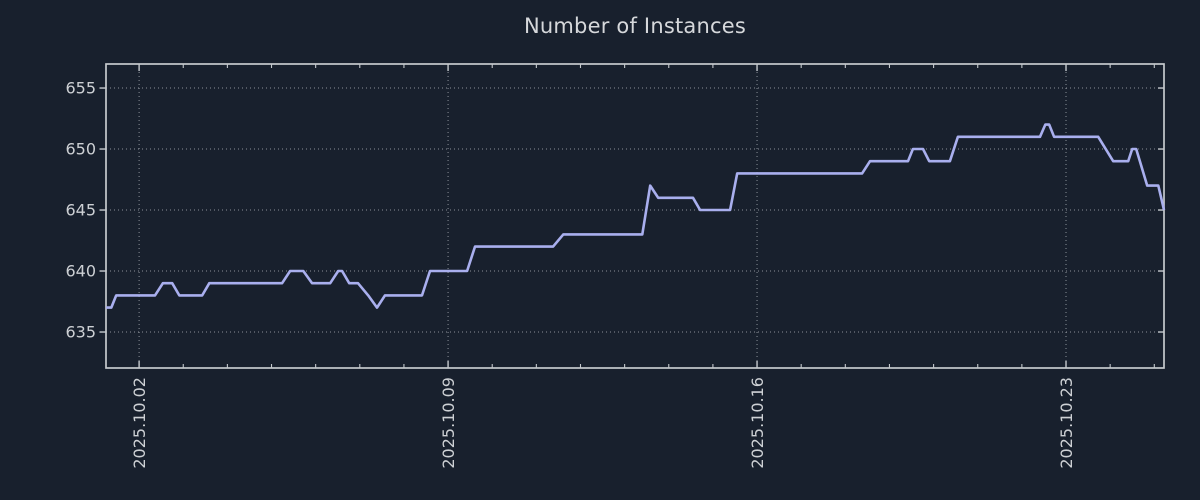  I want to click on x-tick-label: 2025.10.02, so click(139, 423).